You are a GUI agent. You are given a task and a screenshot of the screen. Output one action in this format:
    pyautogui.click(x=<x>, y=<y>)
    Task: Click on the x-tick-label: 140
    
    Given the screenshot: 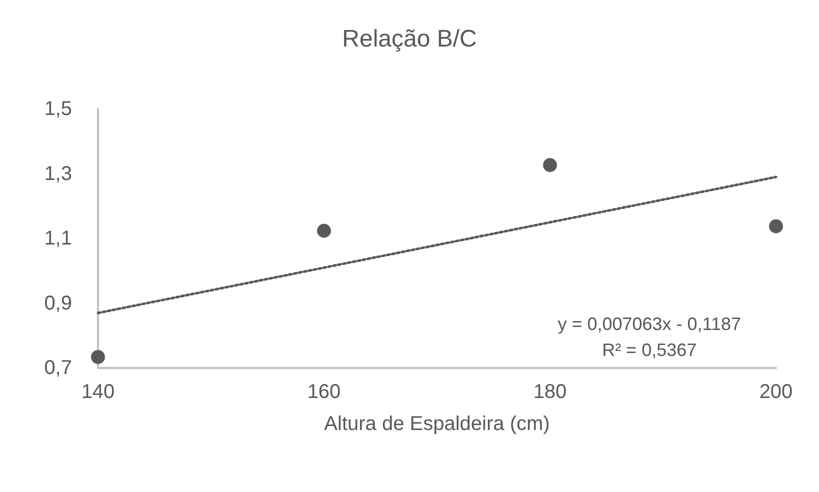 What is the action you would take?
    pyautogui.click(x=98, y=392)
    